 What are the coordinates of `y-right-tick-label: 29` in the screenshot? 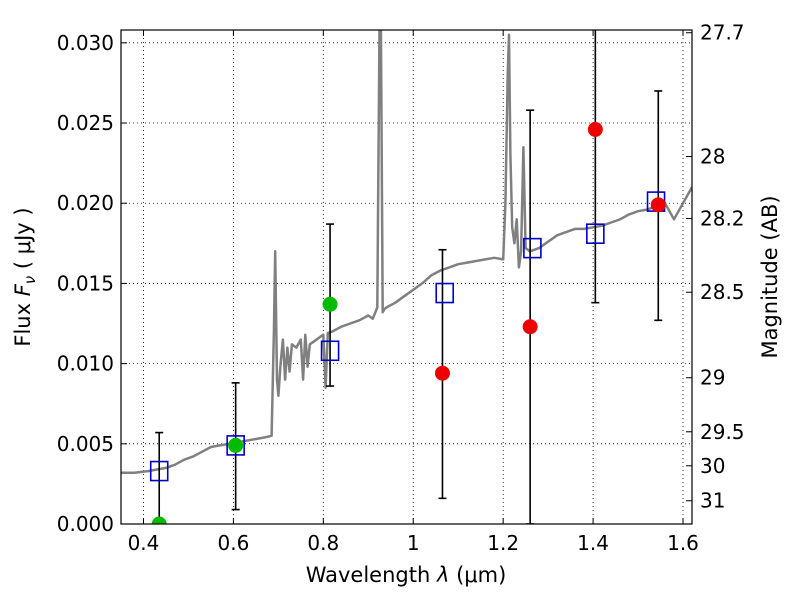 It's located at (712, 378).